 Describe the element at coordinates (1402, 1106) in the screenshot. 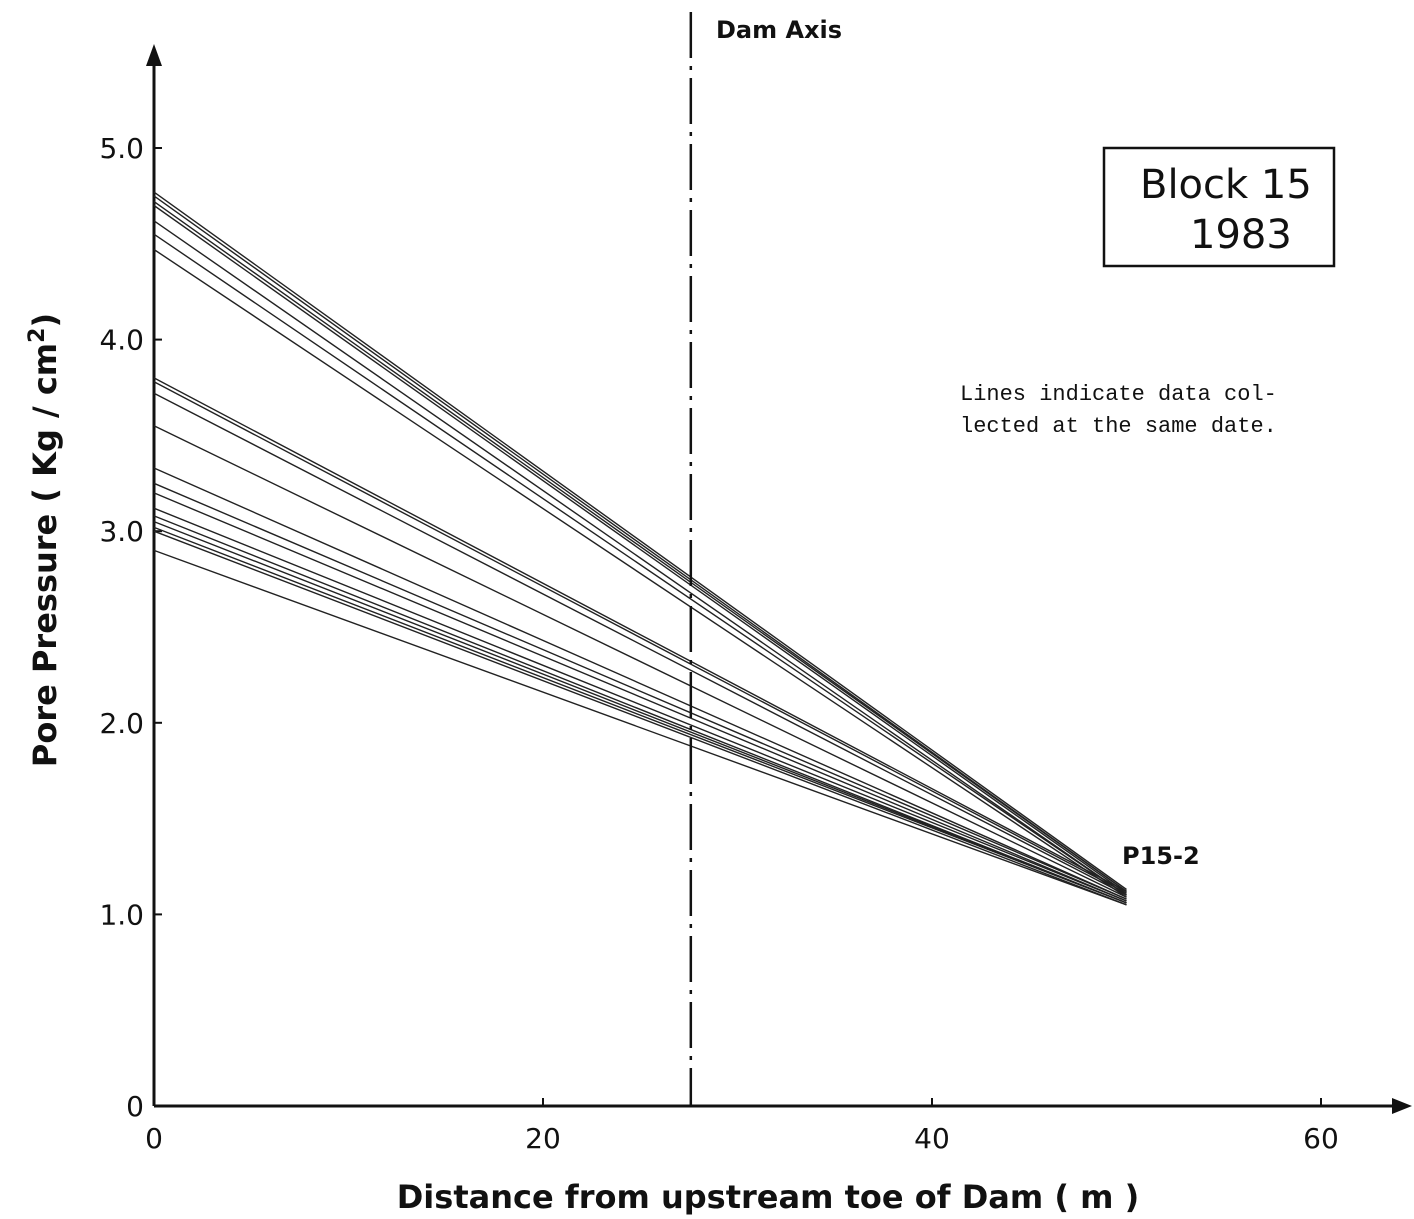

I see `x-axis-arrow` at that location.